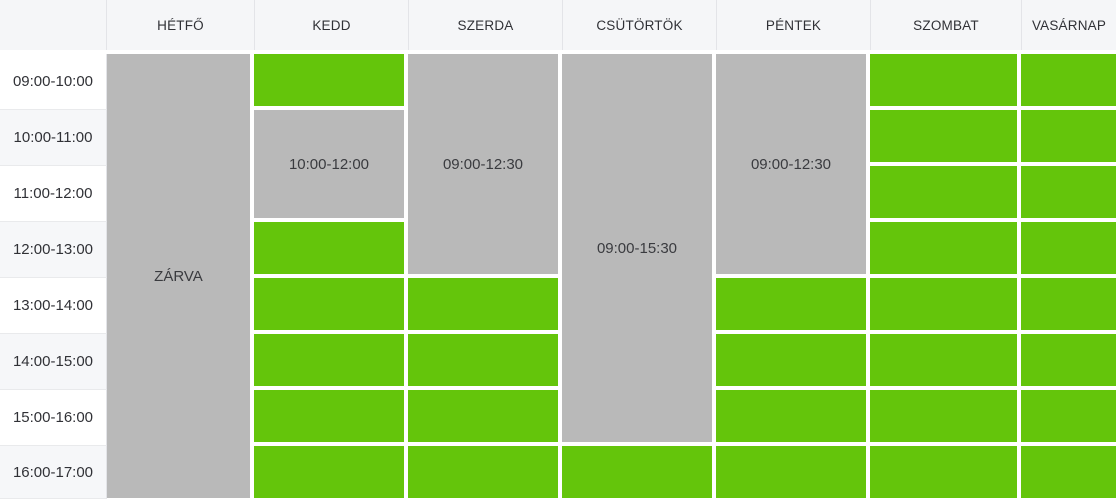  What do you see at coordinates (53, 306) in the screenshot?
I see `time-slot-label-5: 13:00-14:00` at bounding box center [53, 306].